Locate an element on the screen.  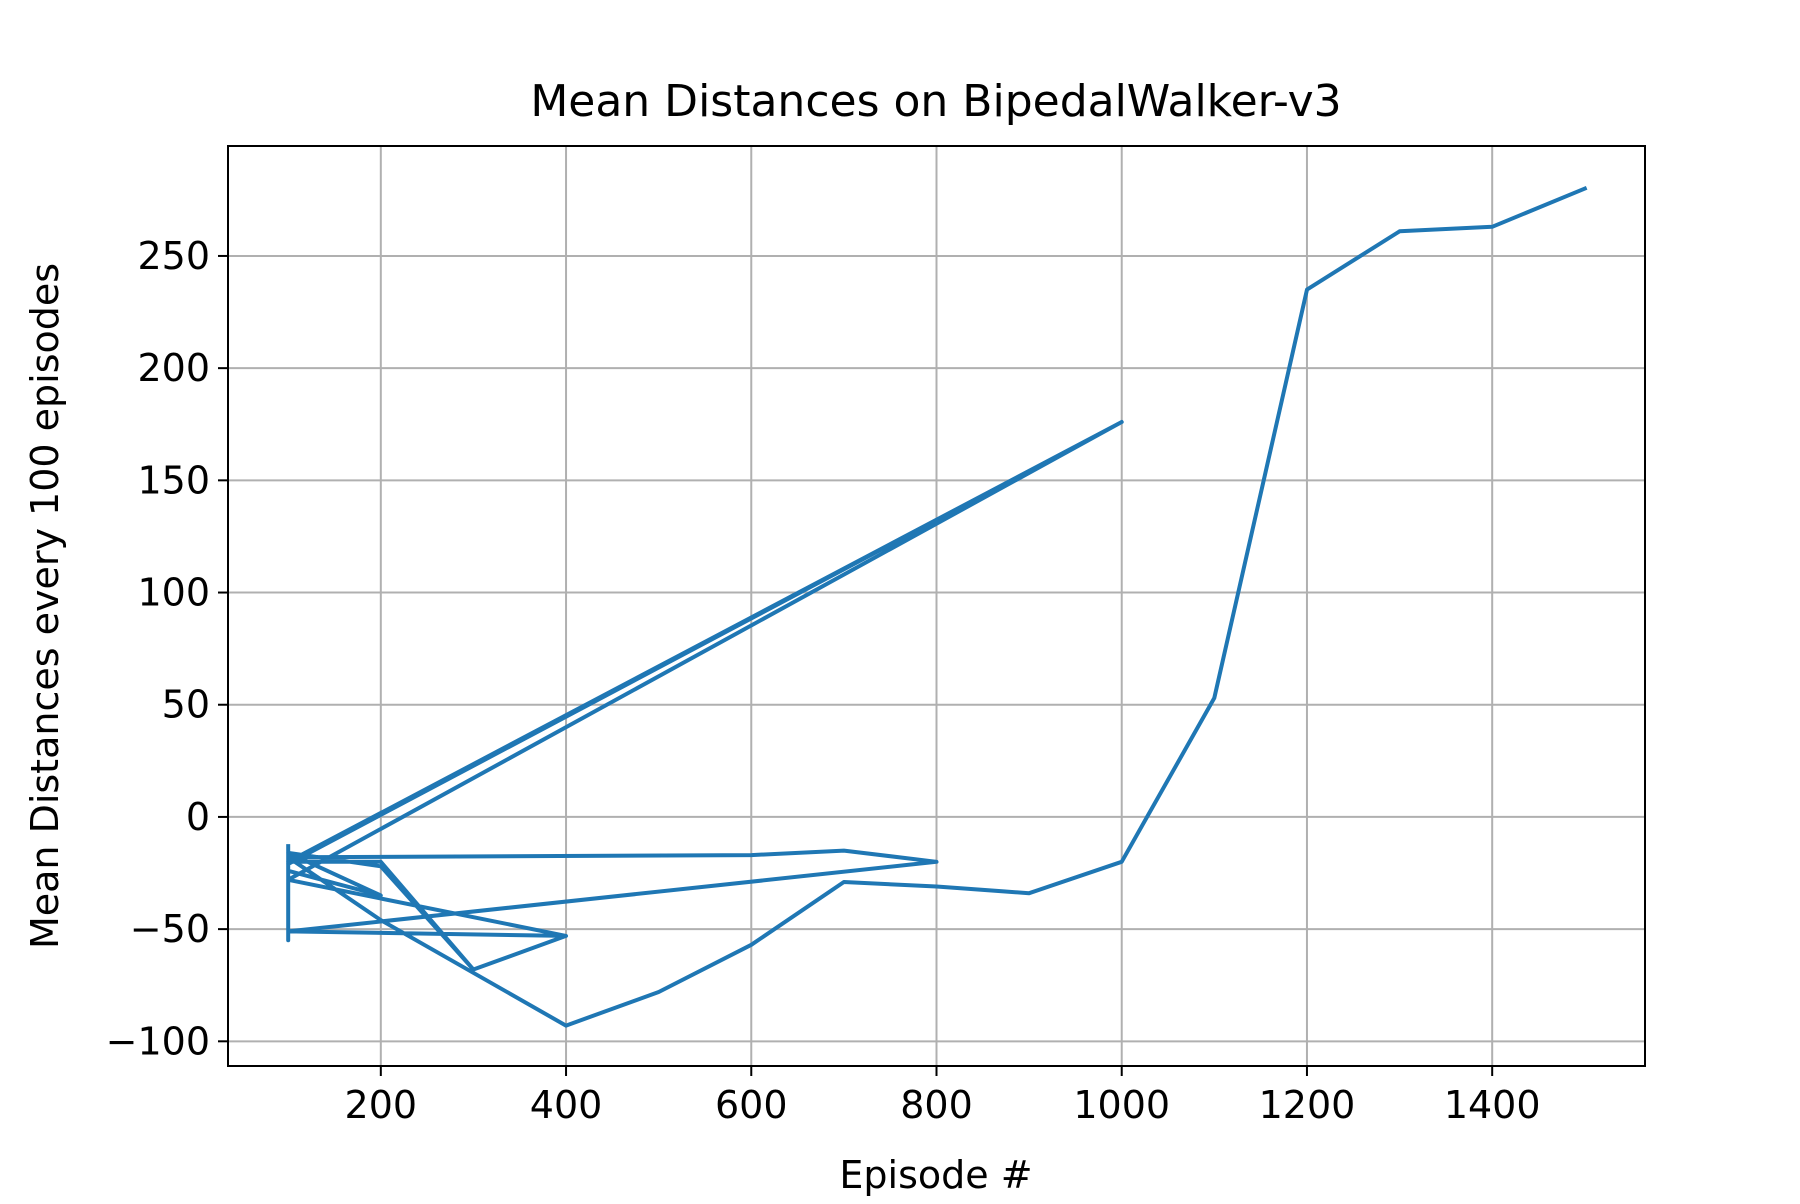
x-tick-label: 1200 is located at coordinates (1307, 1105).